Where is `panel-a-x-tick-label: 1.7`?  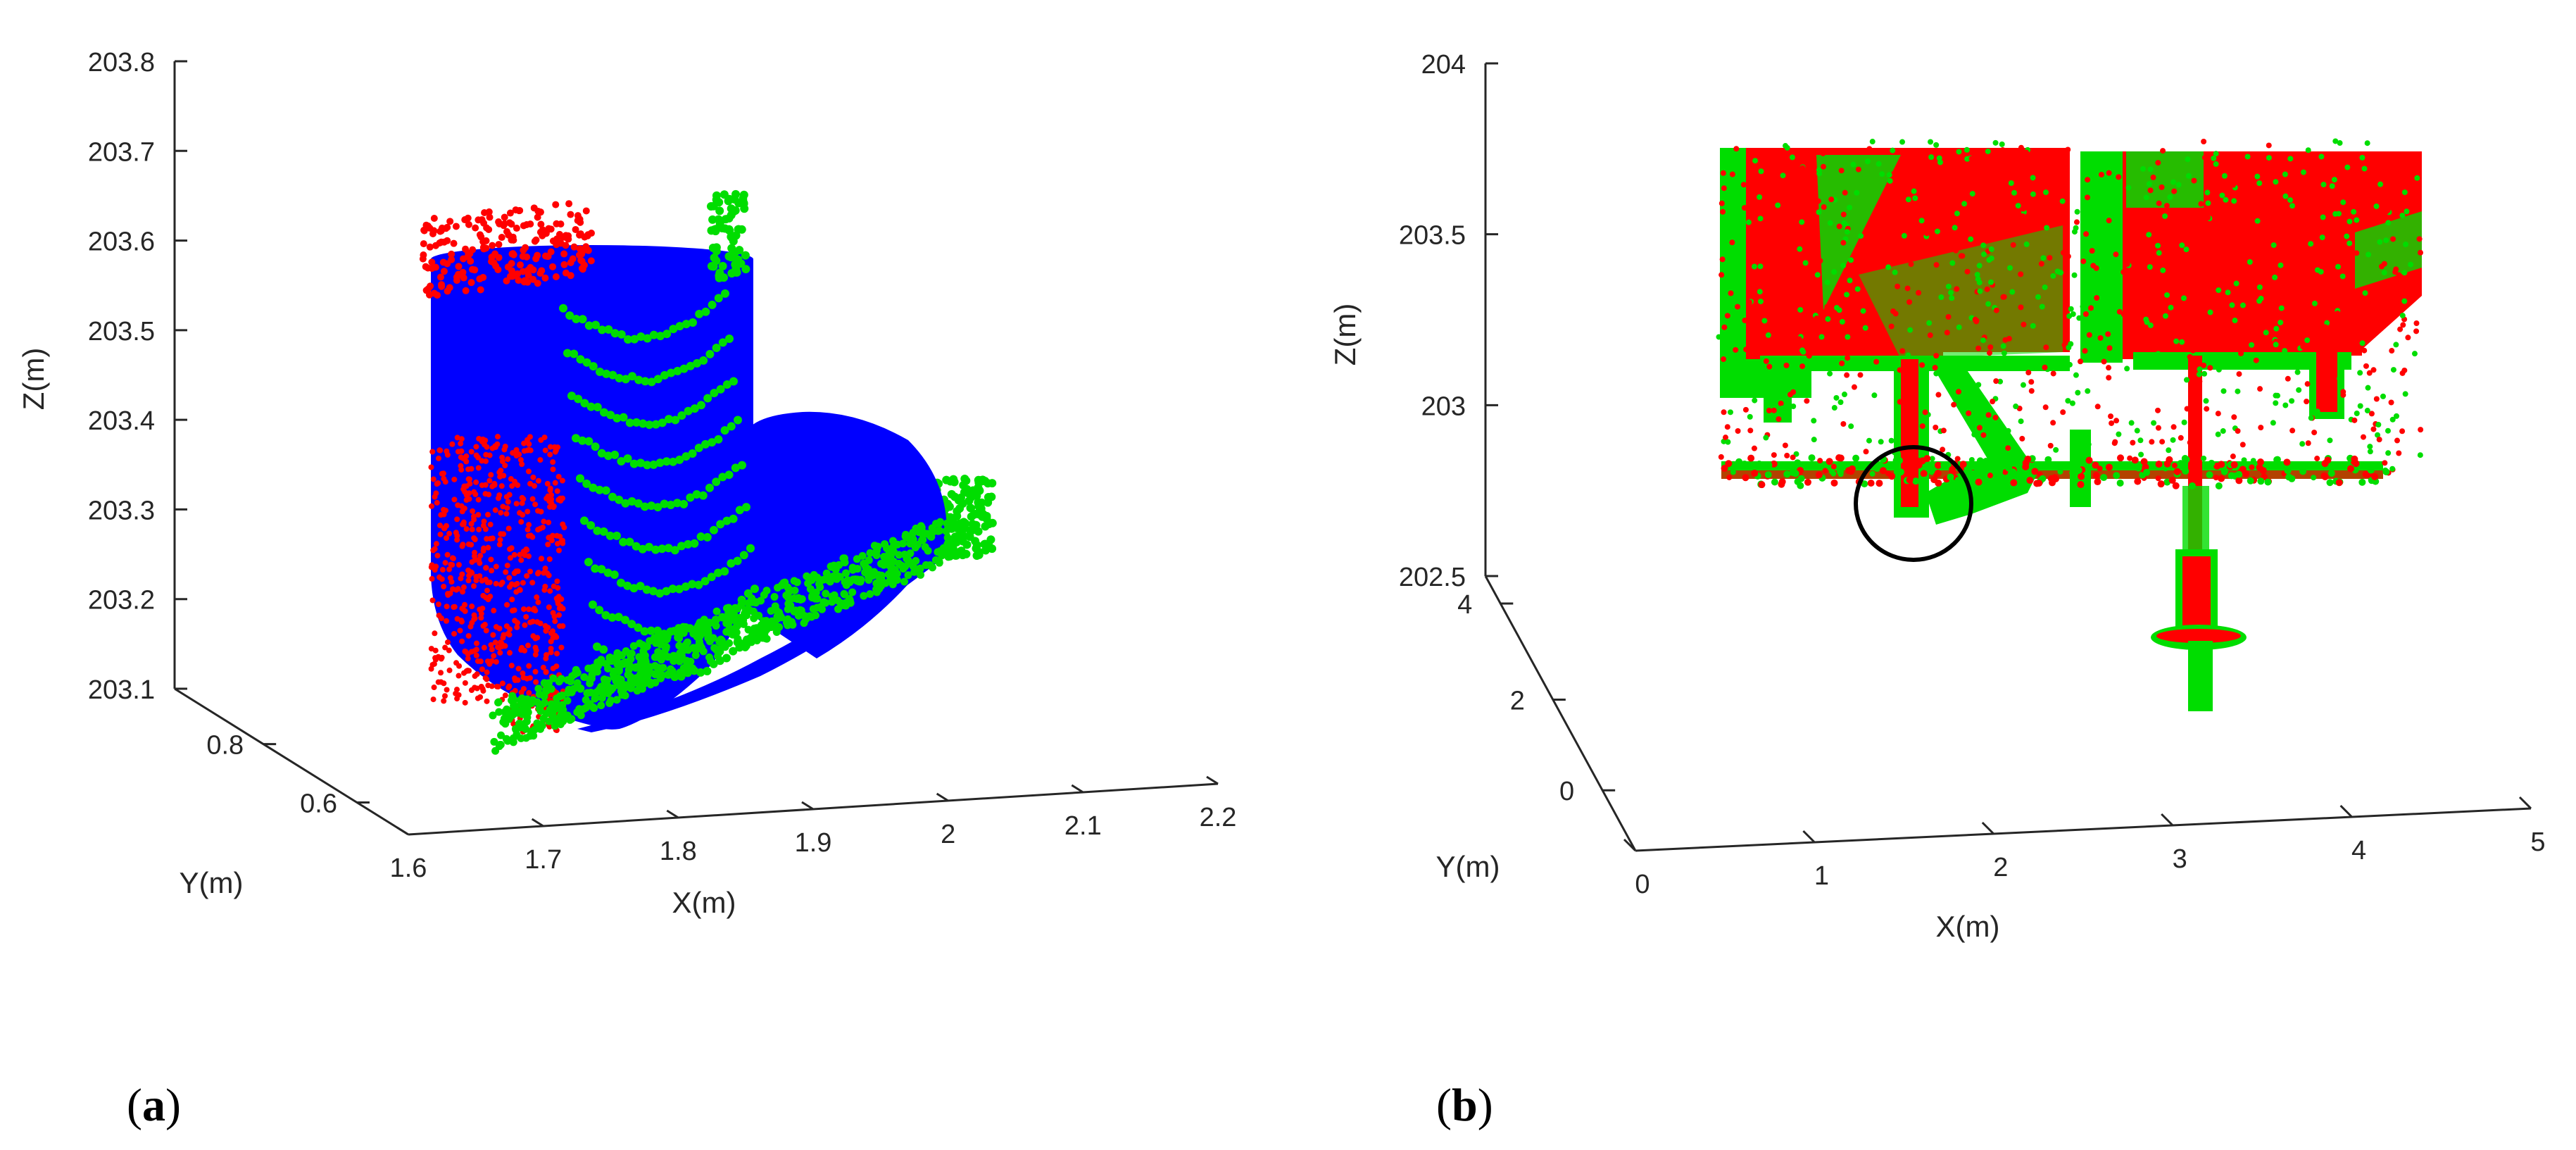
panel-a-x-tick-label: 1.7 is located at coordinates (543, 860).